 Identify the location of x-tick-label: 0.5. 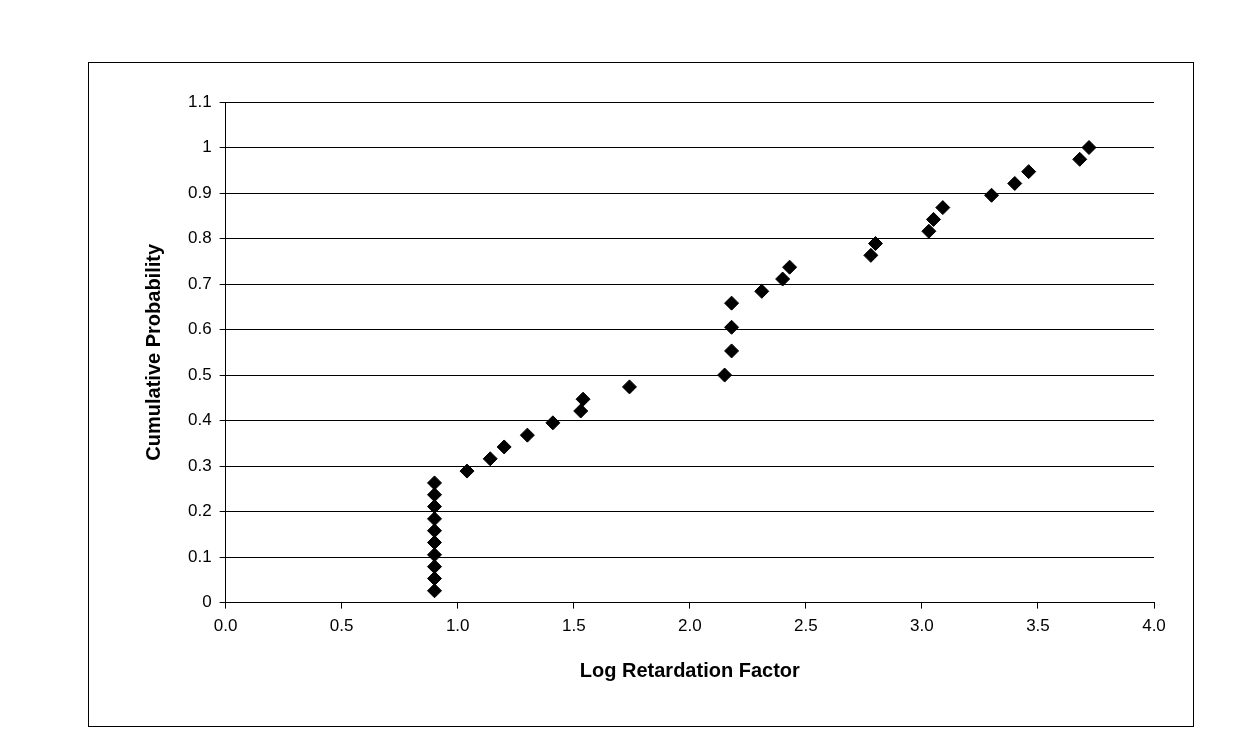
(341, 626).